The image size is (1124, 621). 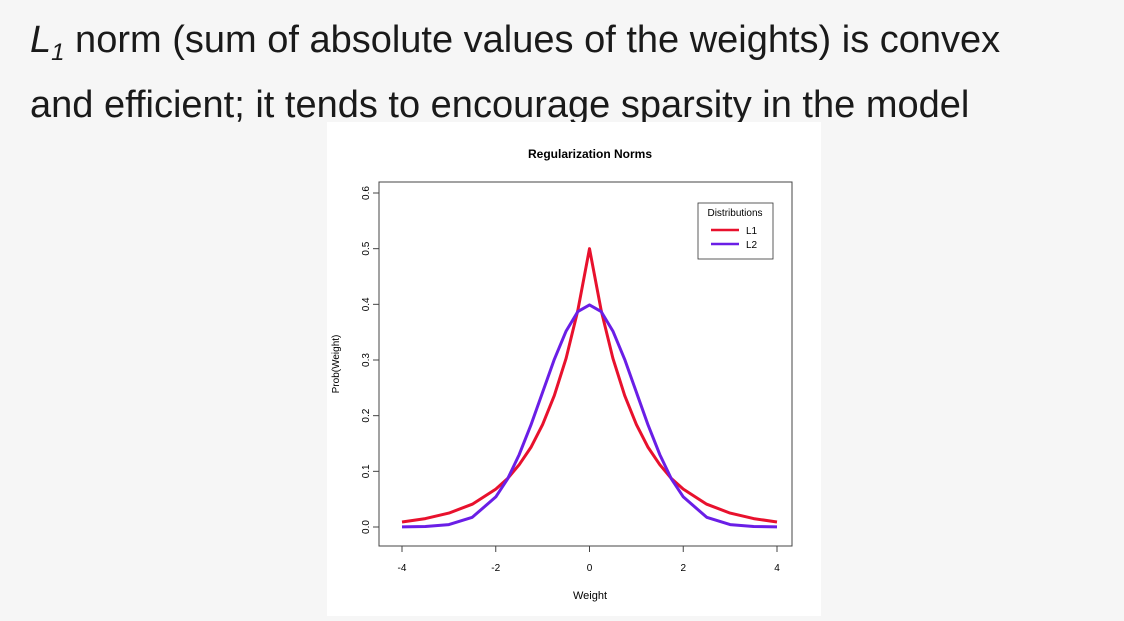 I want to click on legend-label-l1: L1, so click(x=752, y=231).